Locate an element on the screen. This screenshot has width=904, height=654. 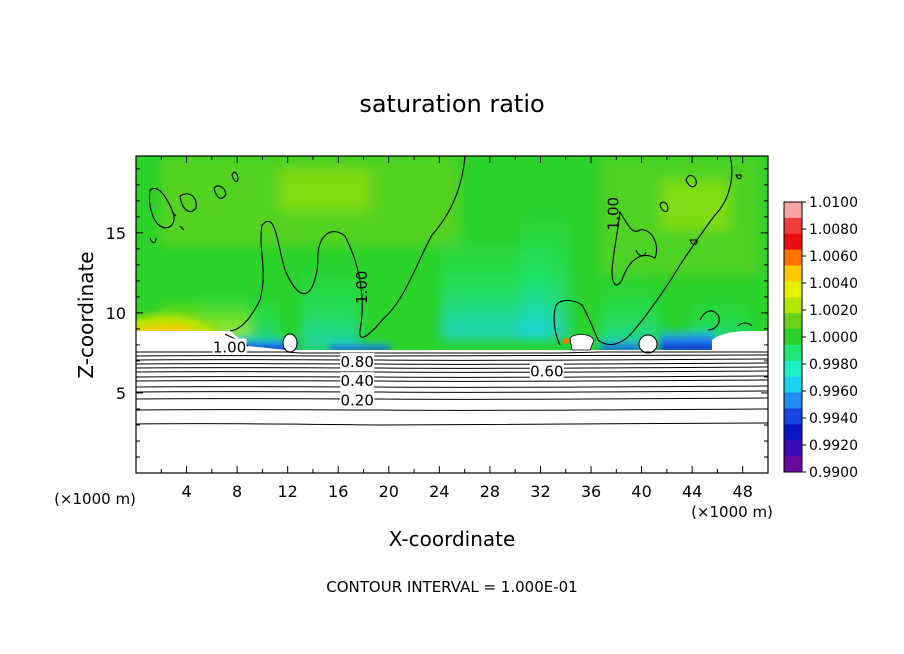
contour-label: 0.20 is located at coordinates (356, 400).